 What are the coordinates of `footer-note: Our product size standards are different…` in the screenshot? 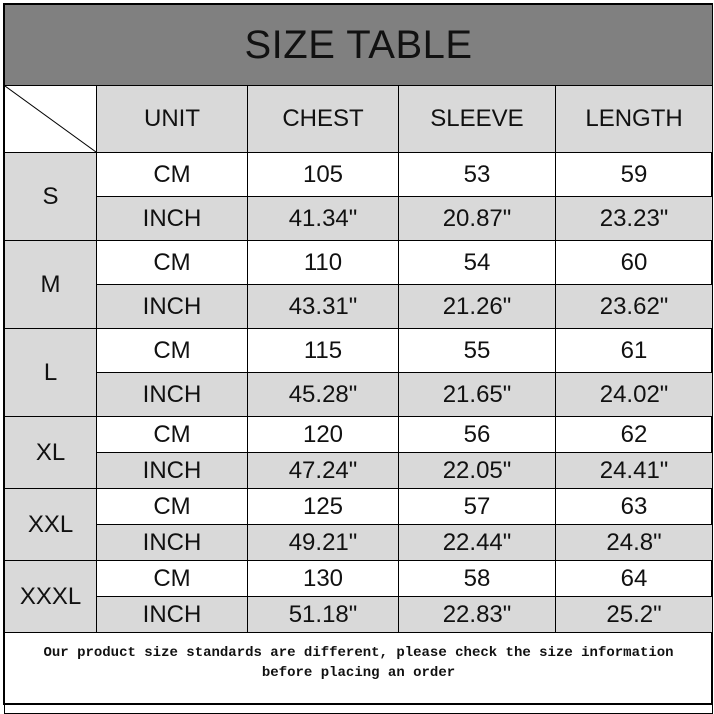 It's located at (358, 673).